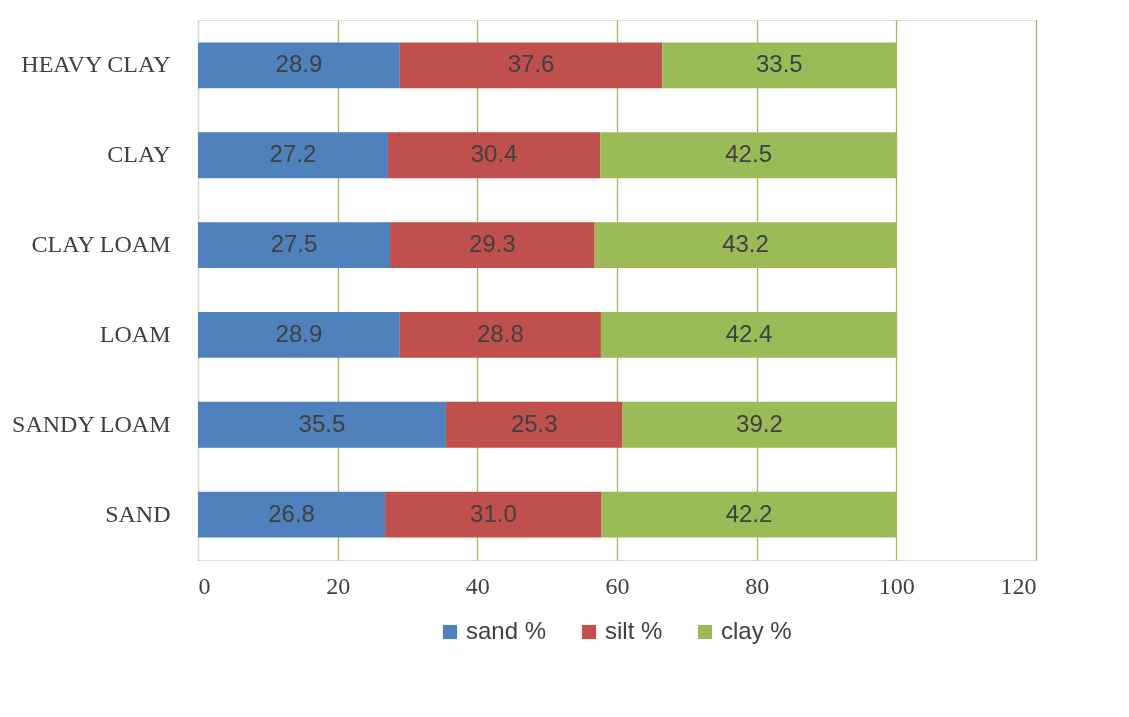 The image size is (1129, 717). I want to click on x-tick-label: 80, so click(757, 585).